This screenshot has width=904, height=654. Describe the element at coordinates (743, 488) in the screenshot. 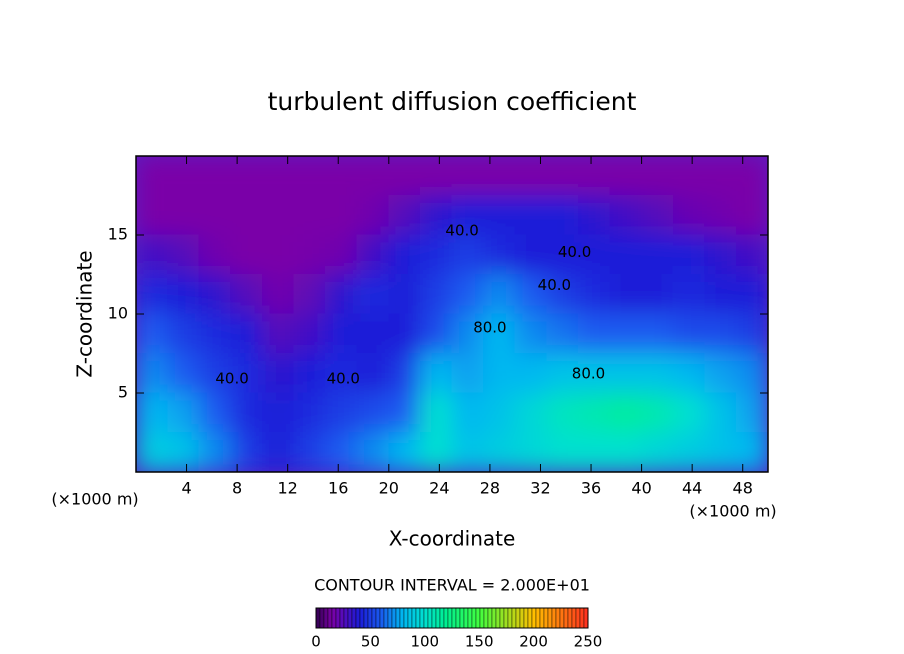

I see `x-tick-label: 48` at that location.